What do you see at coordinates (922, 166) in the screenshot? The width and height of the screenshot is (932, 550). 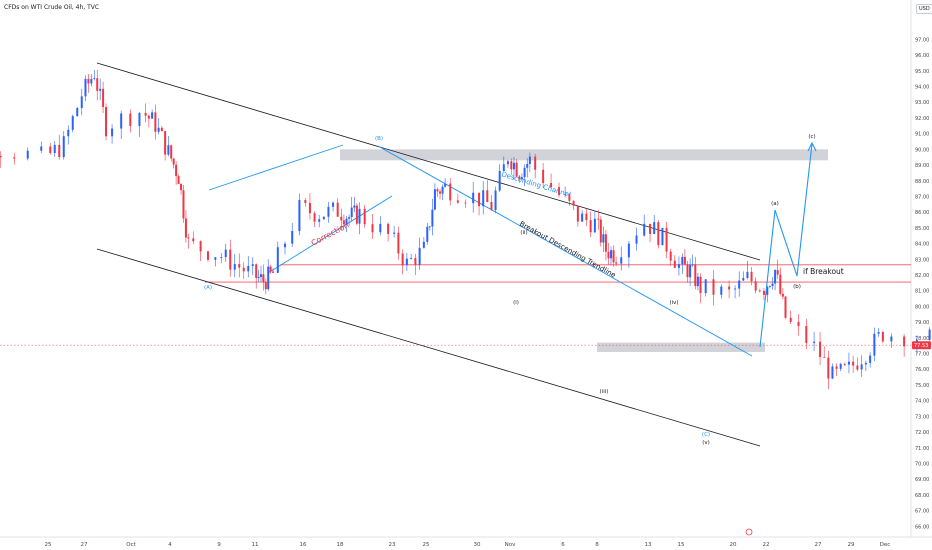 I see `price-tick-label: 89.00` at bounding box center [922, 166].